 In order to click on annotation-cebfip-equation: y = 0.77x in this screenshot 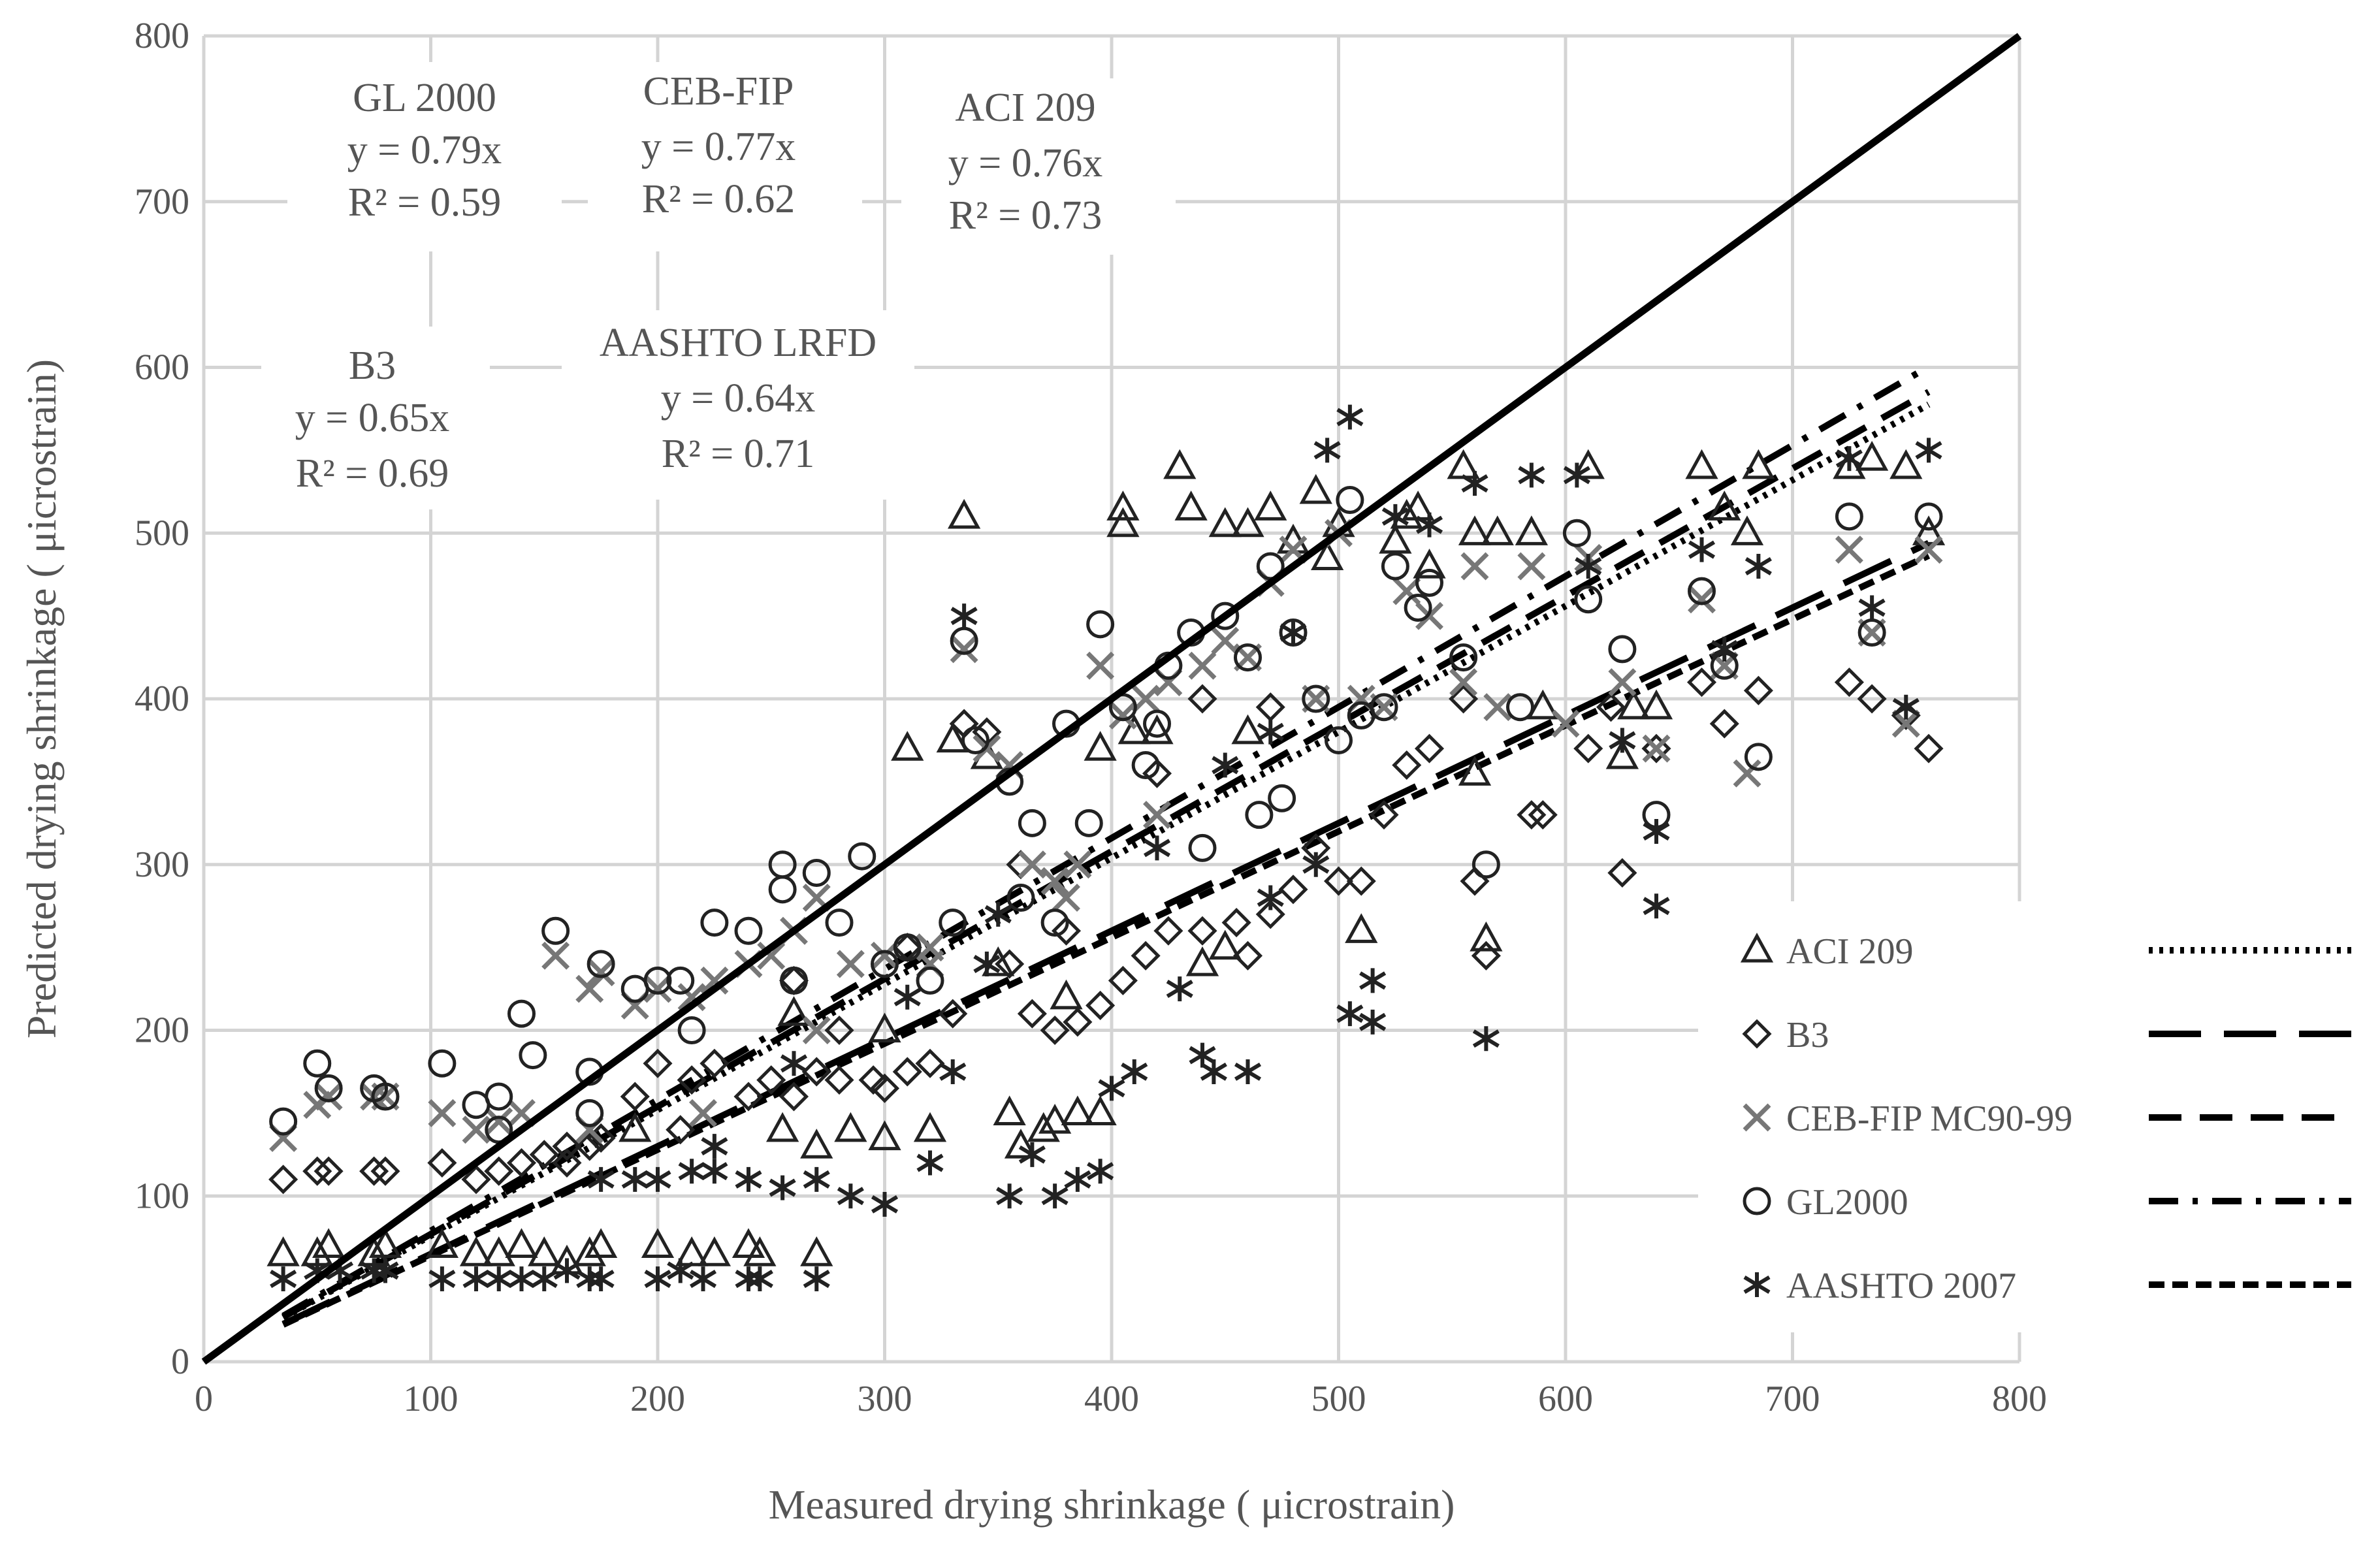, I will do `click(718, 147)`.